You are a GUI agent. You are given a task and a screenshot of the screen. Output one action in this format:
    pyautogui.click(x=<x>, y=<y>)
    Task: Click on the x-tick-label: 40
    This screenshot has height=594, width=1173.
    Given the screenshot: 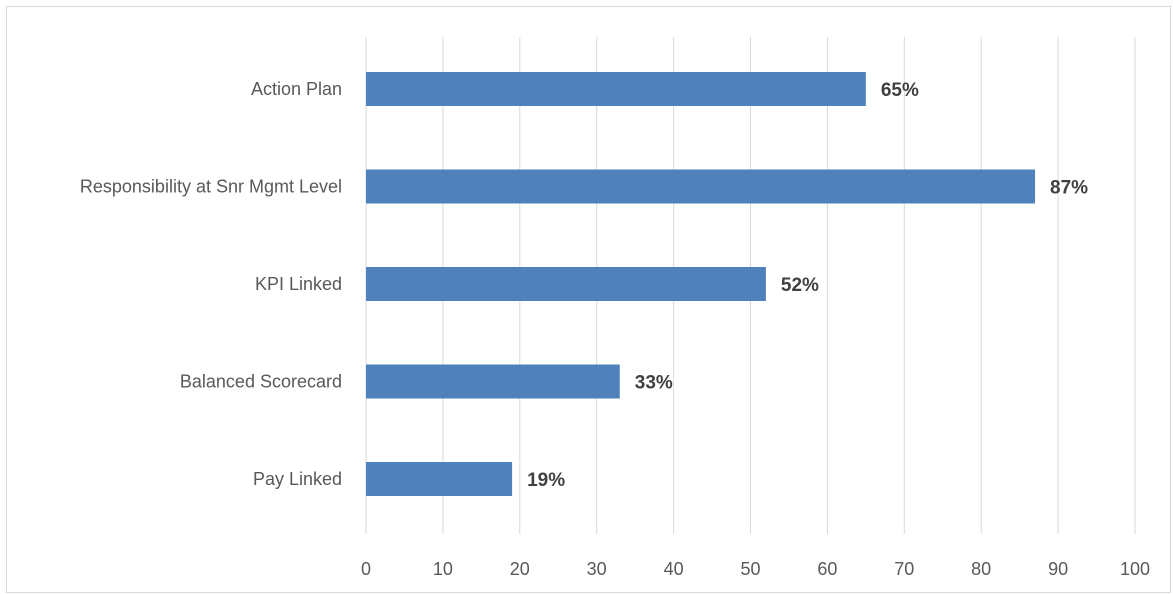 What is the action you would take?
    pyautogui.click(x=674, y=569)
    